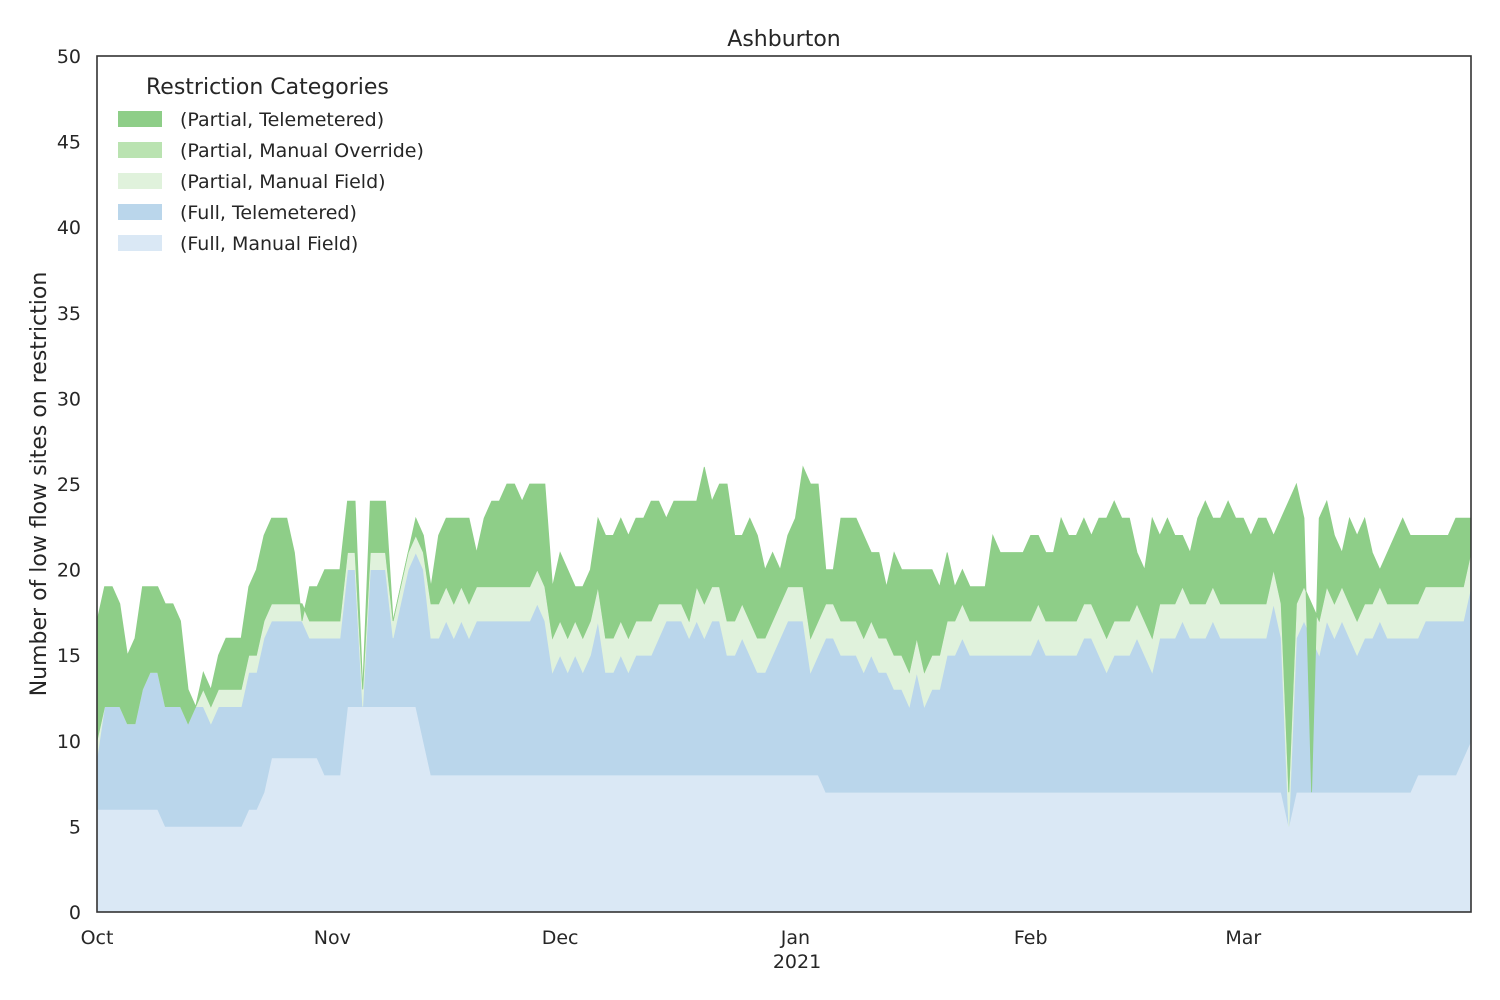 This screenshot has width=1500, height=1000. What do you see at coordinates (282, 120) in the screenshot?
I see `legend-label-0: (Partial, Telemetered)` at bounding box center [282, 120].